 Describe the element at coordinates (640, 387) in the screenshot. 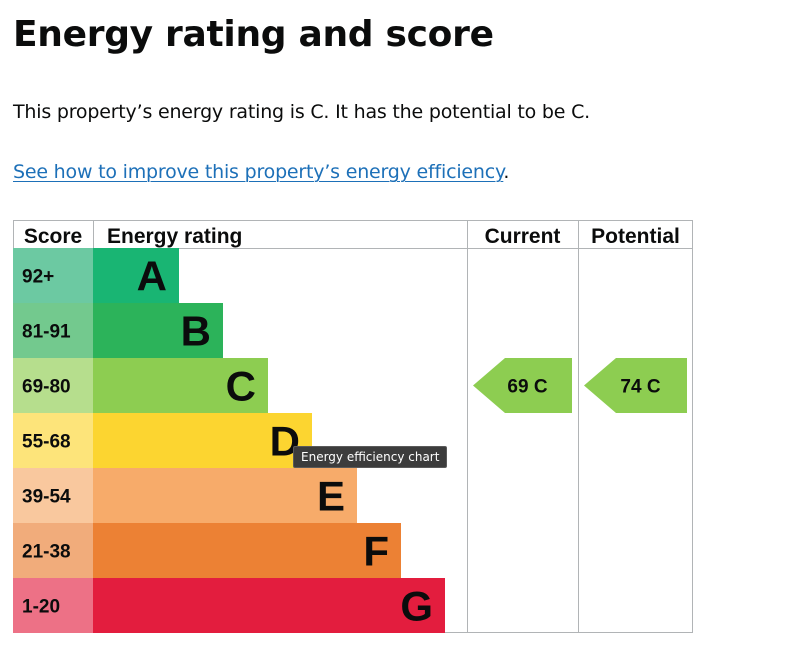

I see `potential-rating-label: 74 C` at that location.